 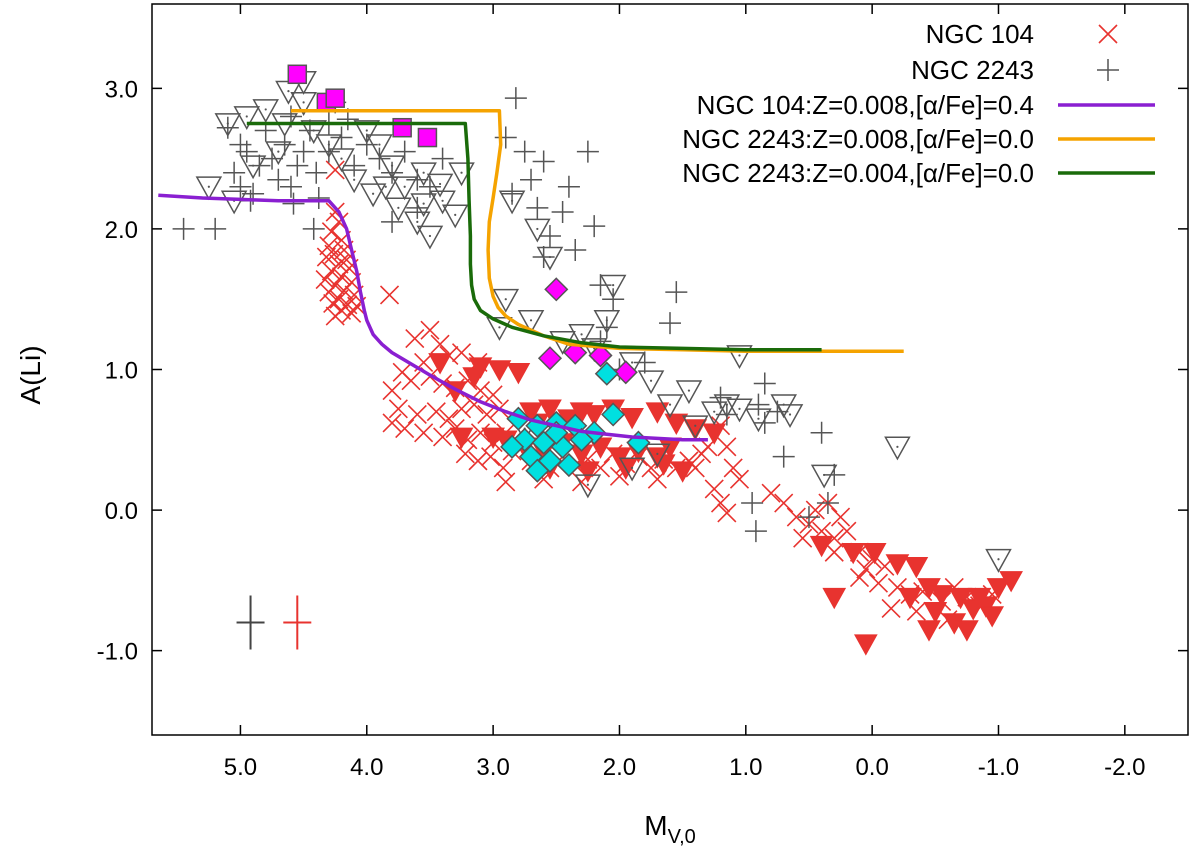 What do you see at coordinates (493, 395) in the screenshot?
I see `series-0-point-42-glyph` at bounding box center [493, 395].